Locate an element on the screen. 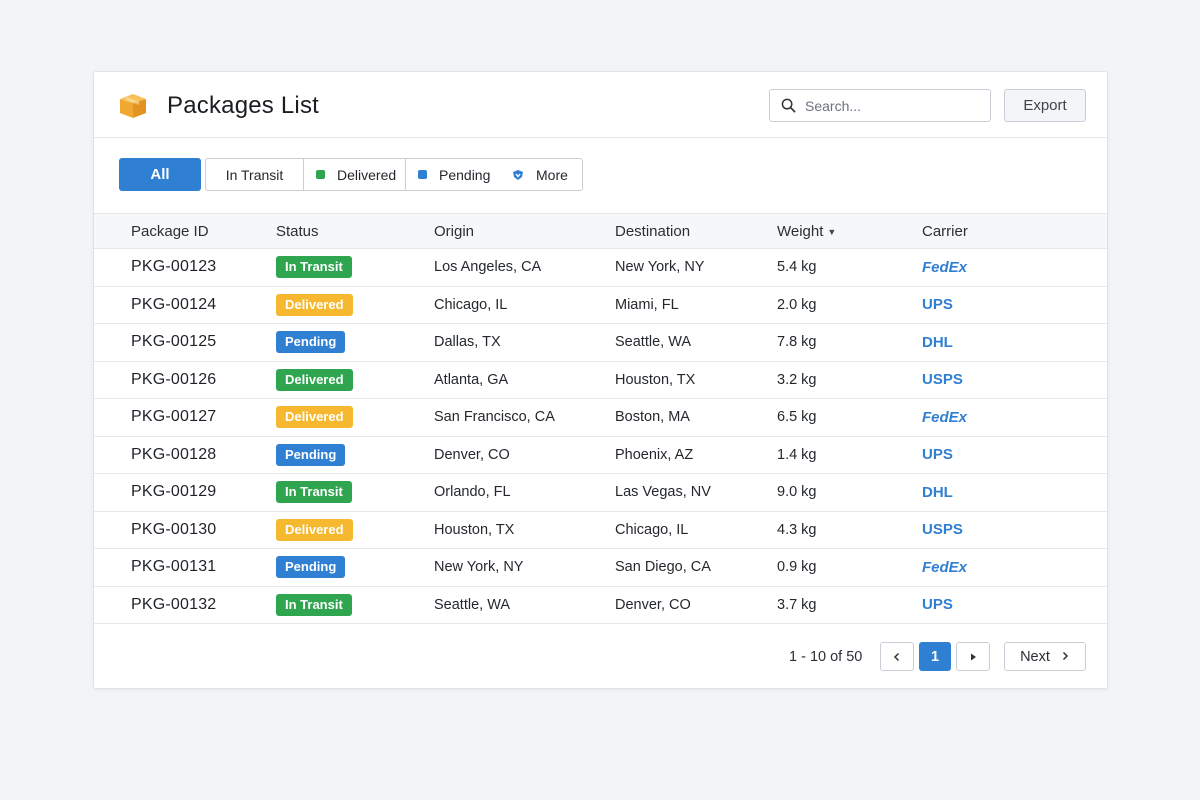 The width and height of the screenshot is (1200, 800). weight-cell: 7.8 kg is located at coordinates (797, 342).